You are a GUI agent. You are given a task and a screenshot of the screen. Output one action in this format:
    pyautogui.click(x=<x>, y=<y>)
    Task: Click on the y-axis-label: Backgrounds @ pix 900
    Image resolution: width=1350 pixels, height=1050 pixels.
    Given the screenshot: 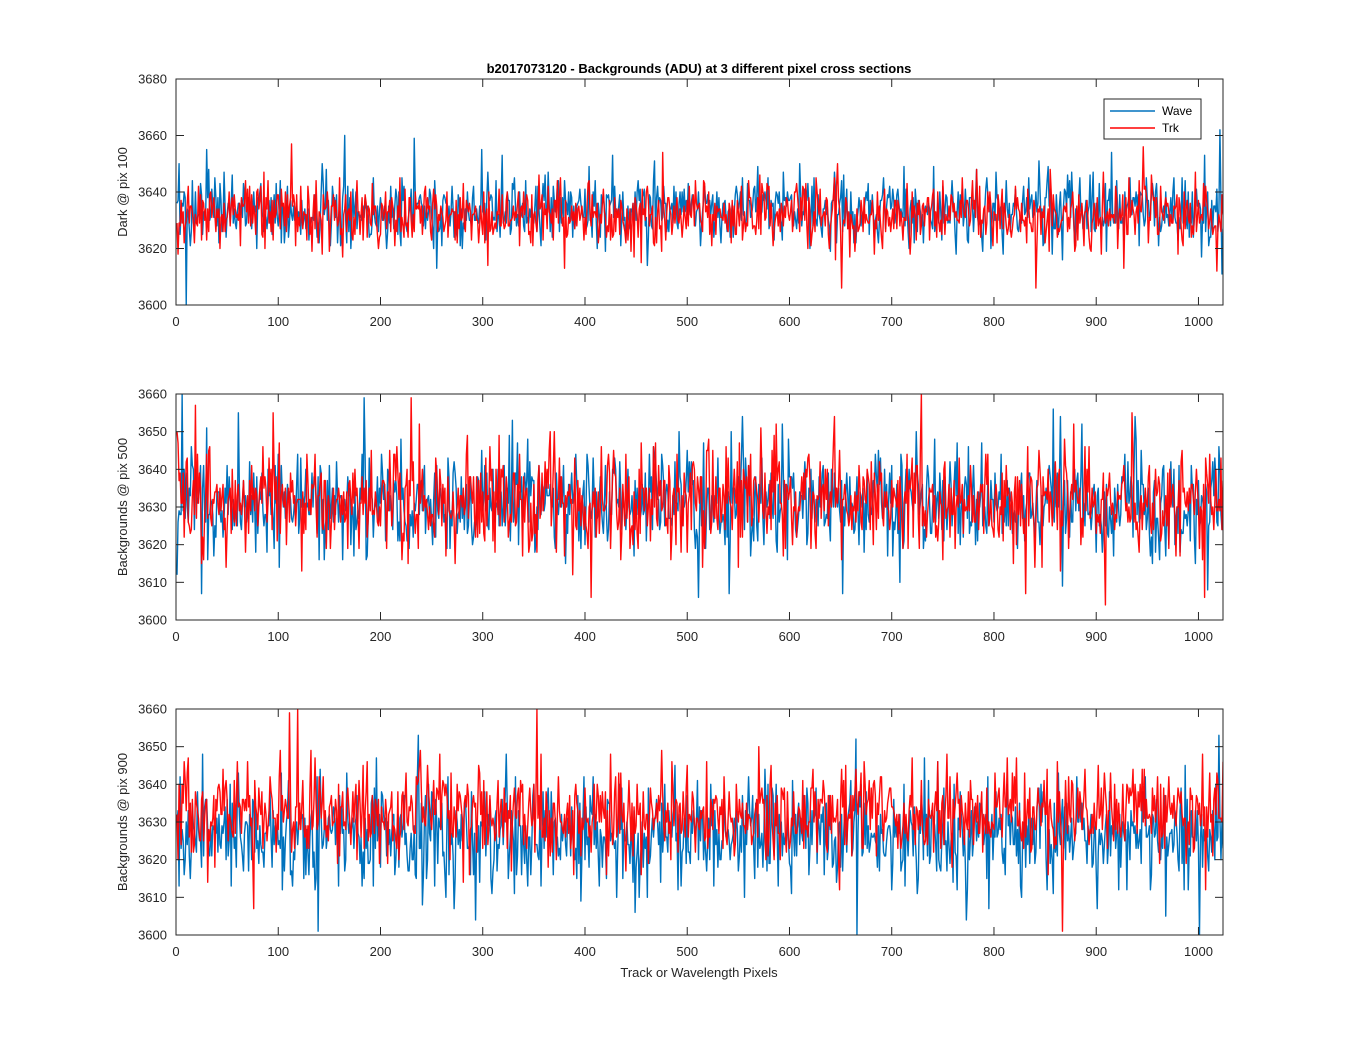 What is the action you would take?
    pyautogui.click(x=122, y=822)
    